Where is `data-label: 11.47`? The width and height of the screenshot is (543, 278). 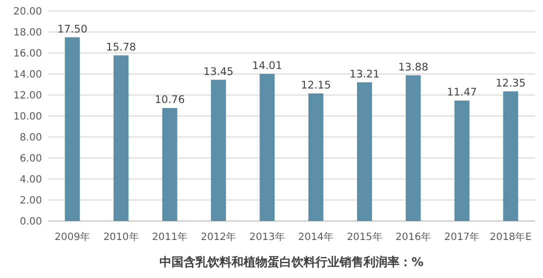 data-label: 11.47 is located at coordinates (461, 92).